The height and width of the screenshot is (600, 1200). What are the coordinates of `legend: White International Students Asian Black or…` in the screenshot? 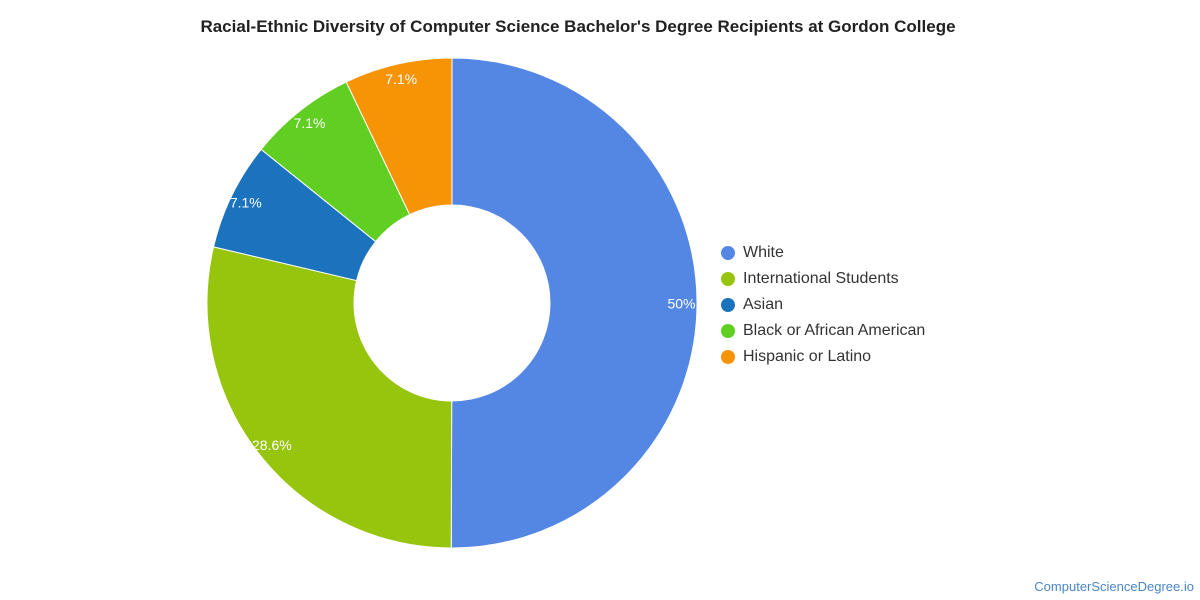 It's located at (823, 305).